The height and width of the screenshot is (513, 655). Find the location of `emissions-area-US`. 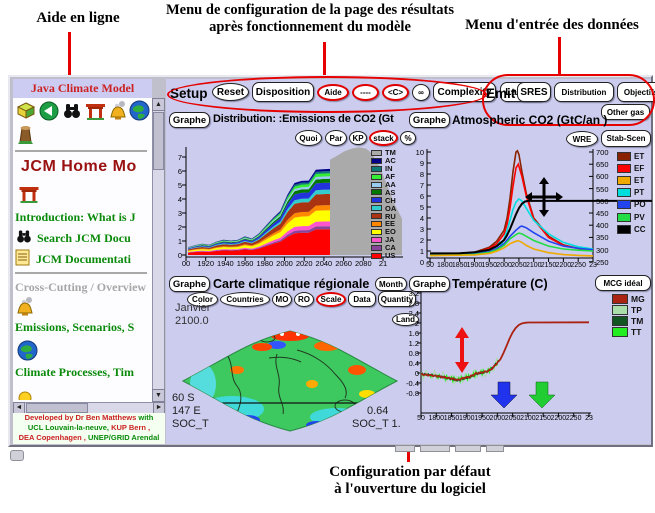

emissions-area-US is located at coordinates (259, 242).